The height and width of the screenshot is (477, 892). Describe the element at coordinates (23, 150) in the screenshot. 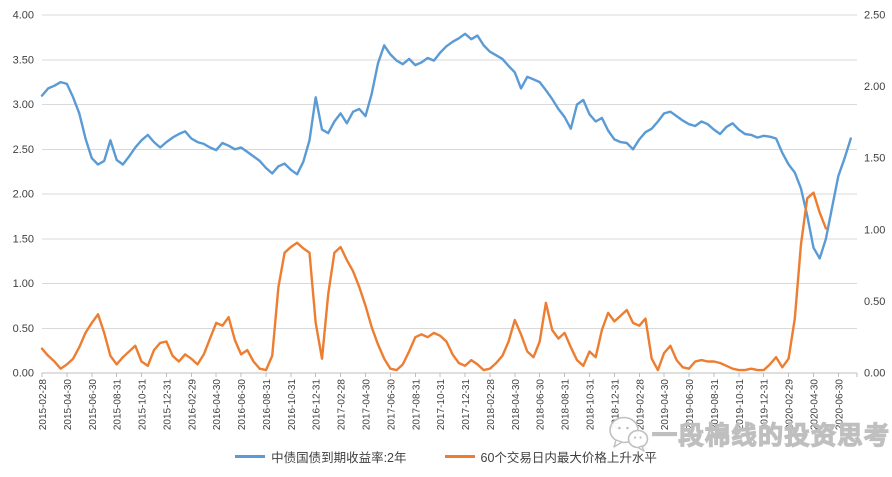

I see `left-axis-label: 2.50` at that location.